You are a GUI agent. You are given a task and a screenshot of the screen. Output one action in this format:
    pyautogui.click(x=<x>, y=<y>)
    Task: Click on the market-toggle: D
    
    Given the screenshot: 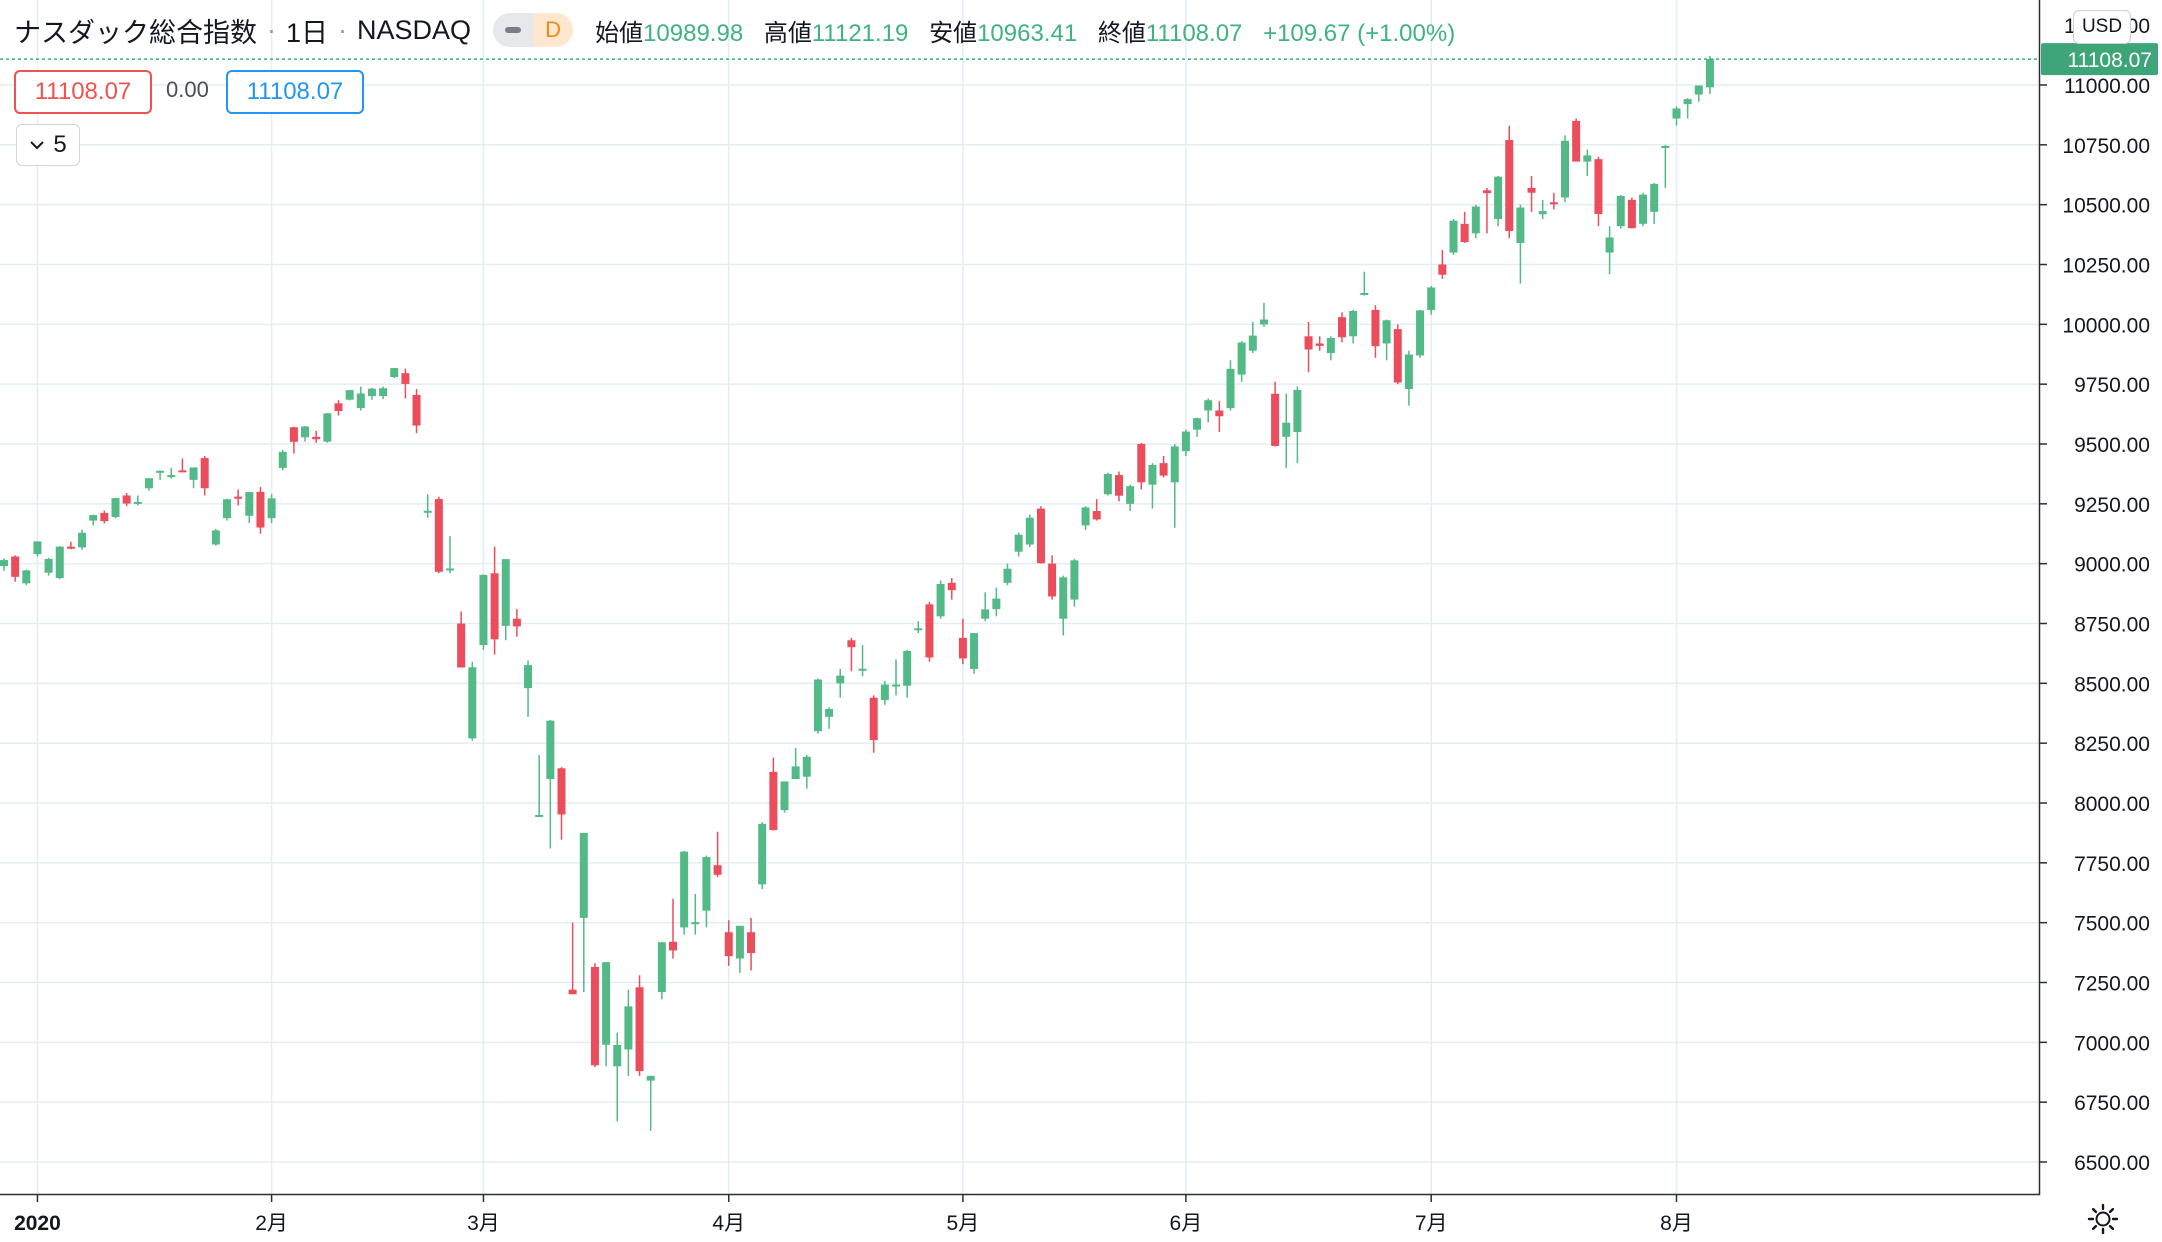 What is the action you would take?
    pyautogui.click(x=533, y=30)
    